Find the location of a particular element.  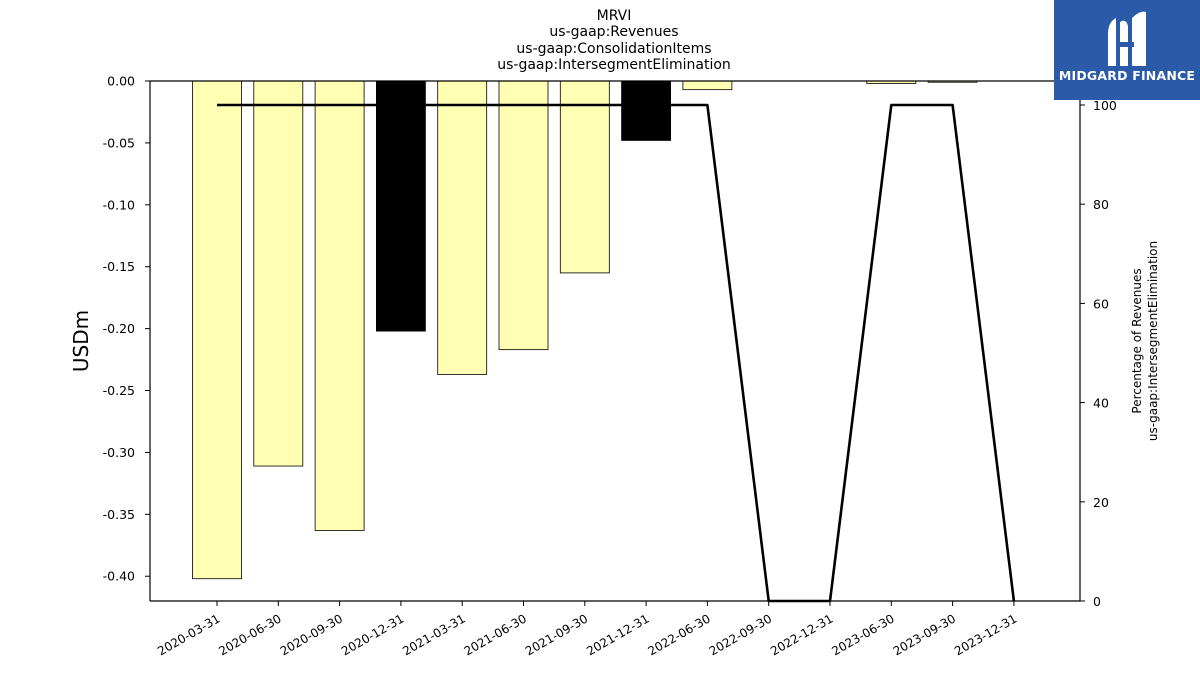

right-tick-label: 0 is located at coordinates (1097, 601).